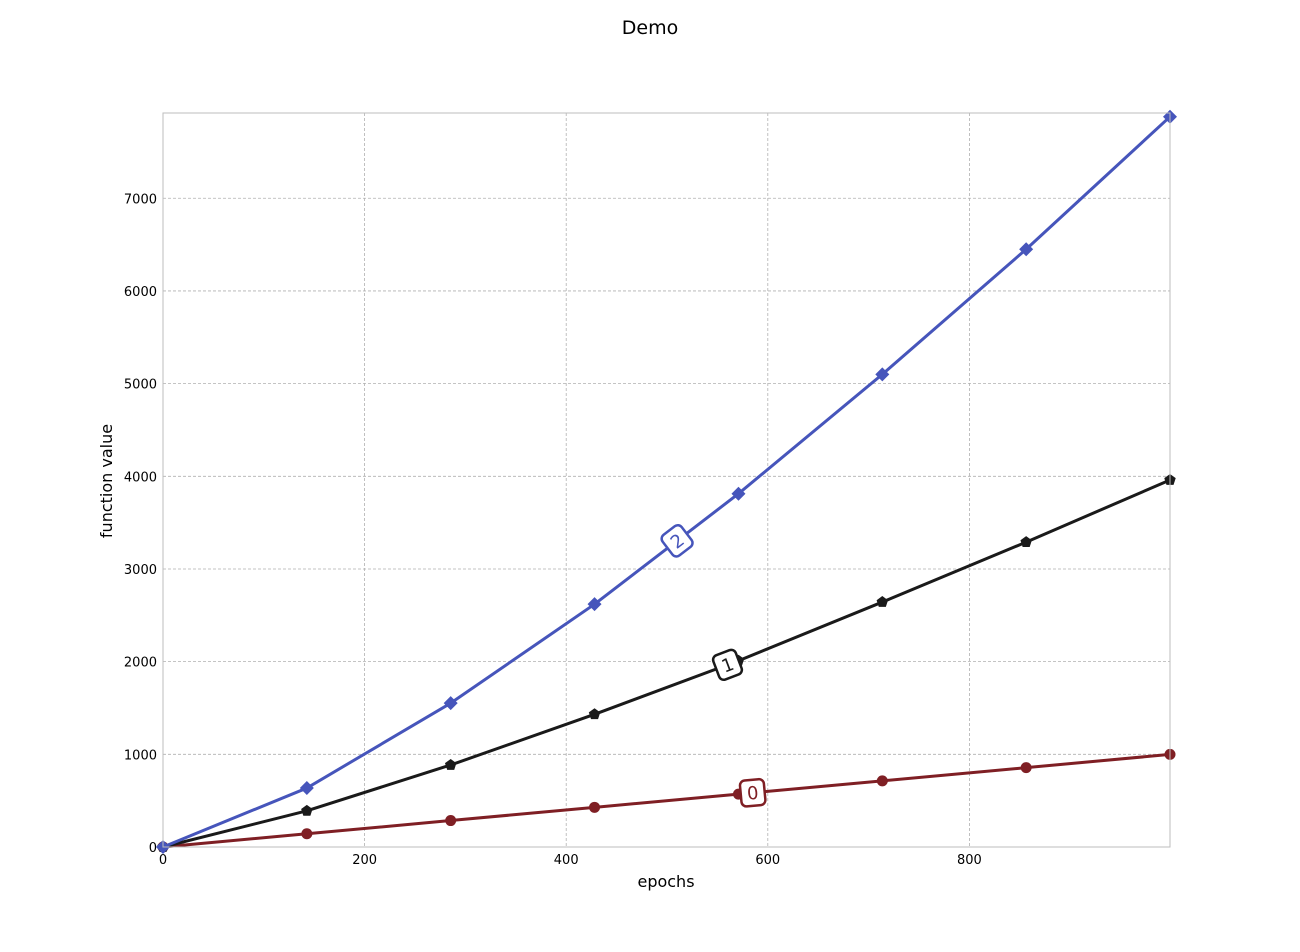  What do you see at coordinates (163, 860) in the screenshot?
I see `x-tick-label: 0` at bounding box center [163, 860].